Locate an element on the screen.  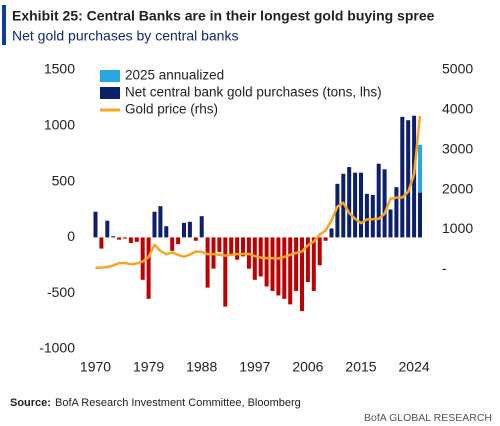
x-tick-label: 1979 is located at coordinates (148, 367).